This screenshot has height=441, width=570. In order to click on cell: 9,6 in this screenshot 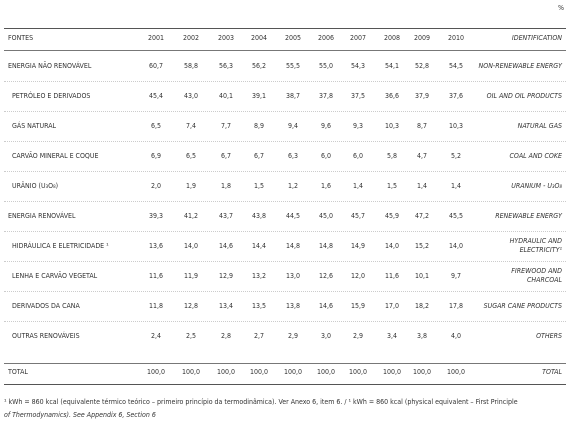, I will do `click(325, 126)`.